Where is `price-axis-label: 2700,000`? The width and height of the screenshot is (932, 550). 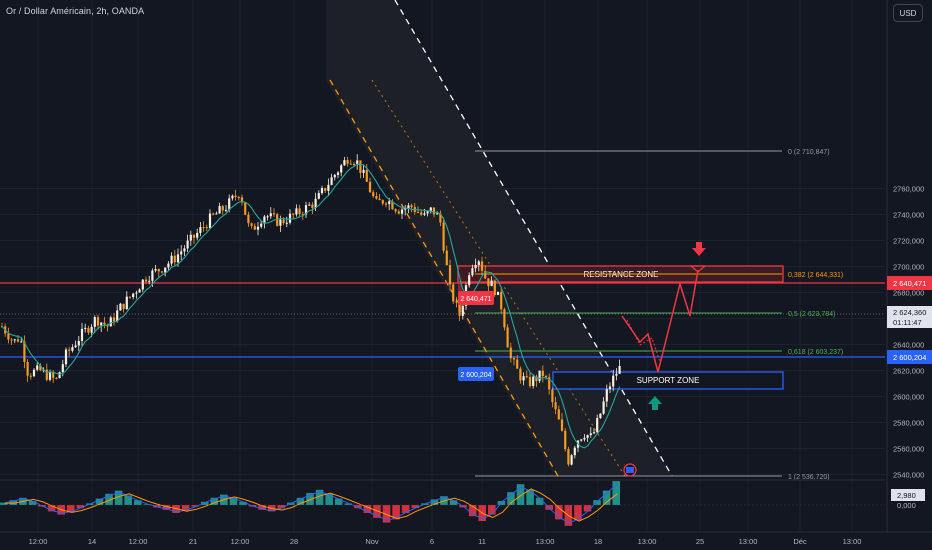
price-axis-label: 2700,000 is located at coordinates (908, 267).